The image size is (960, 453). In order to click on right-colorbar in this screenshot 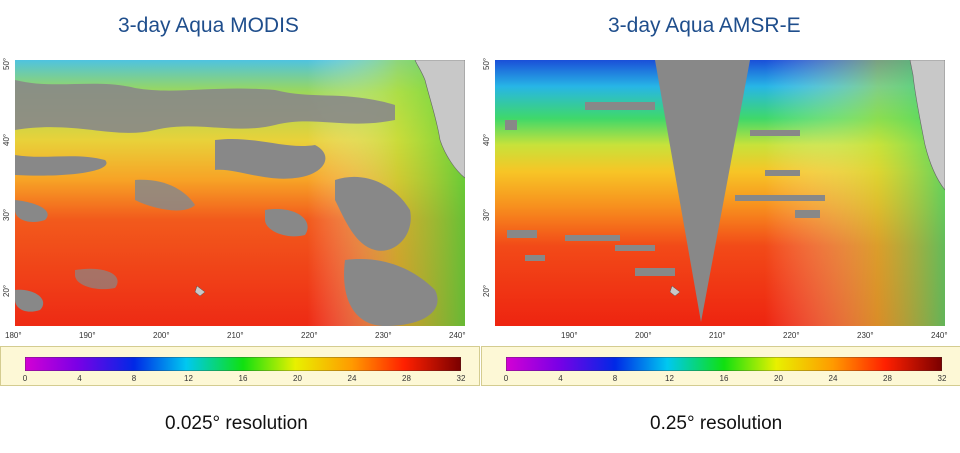, I will do `click(724, 364)`.